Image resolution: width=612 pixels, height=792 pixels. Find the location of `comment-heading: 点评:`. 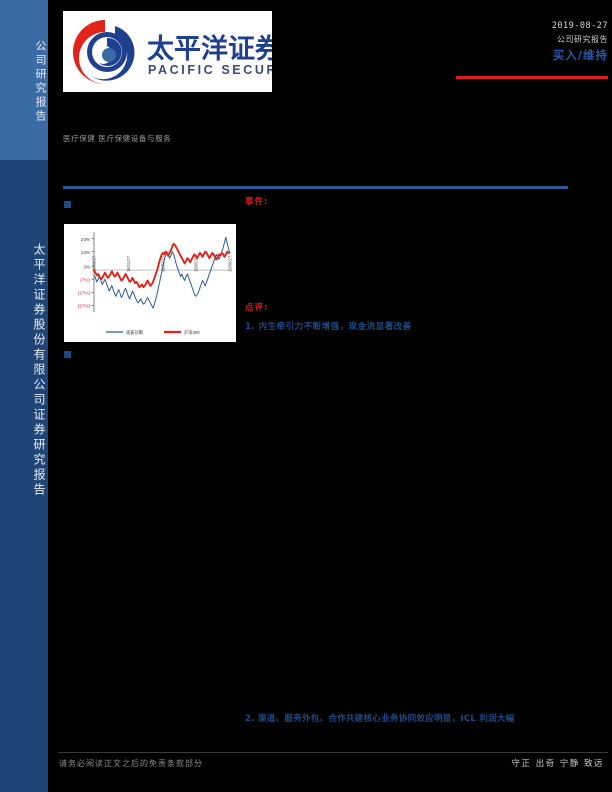

comment-heading: 点评: is located at coordinates (257, 308).